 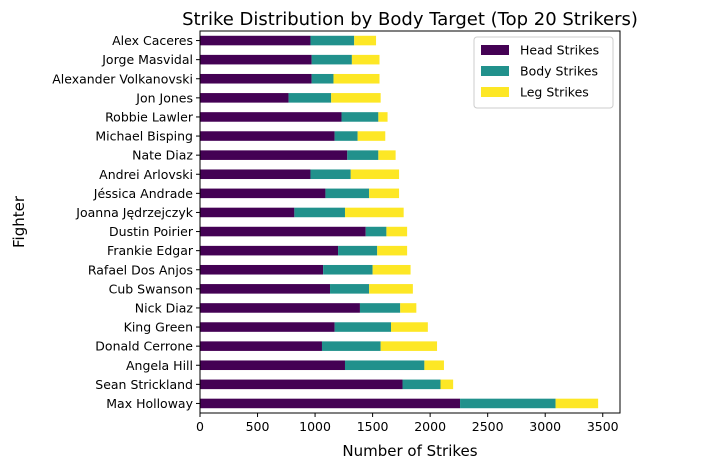 What do you see at coordinates (407, 423) in the screenshot?
I see `x-axis-ticks: 0 500 1000 1500 2000 2500 3000 3500` at bounding box center [407, 423].